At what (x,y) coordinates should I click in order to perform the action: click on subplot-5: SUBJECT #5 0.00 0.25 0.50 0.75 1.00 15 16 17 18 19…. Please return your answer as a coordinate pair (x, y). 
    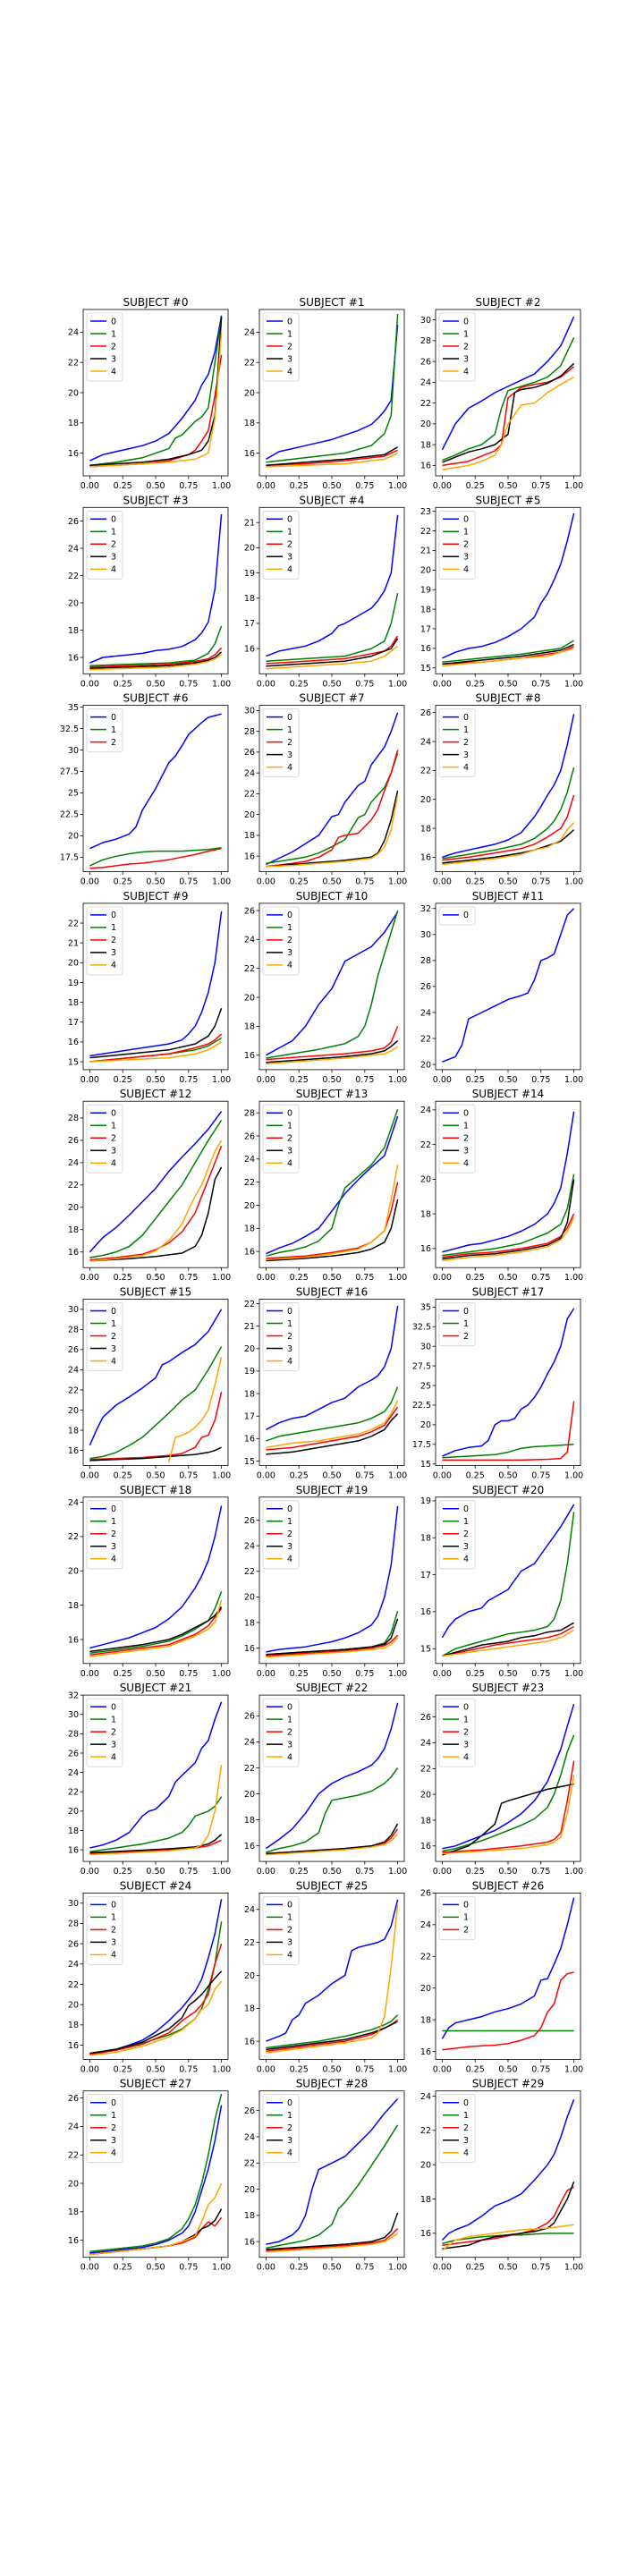
    Looking at the image, I should click on (501, 591).